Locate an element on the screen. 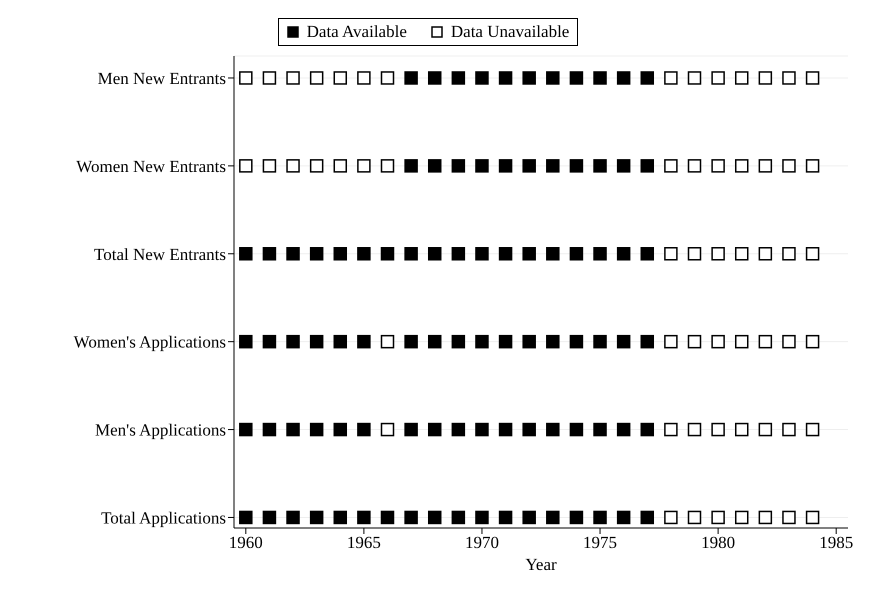 This screenshot has height=610, width=870. x-tick-label: 1960 is located at coordinates (245, 542).